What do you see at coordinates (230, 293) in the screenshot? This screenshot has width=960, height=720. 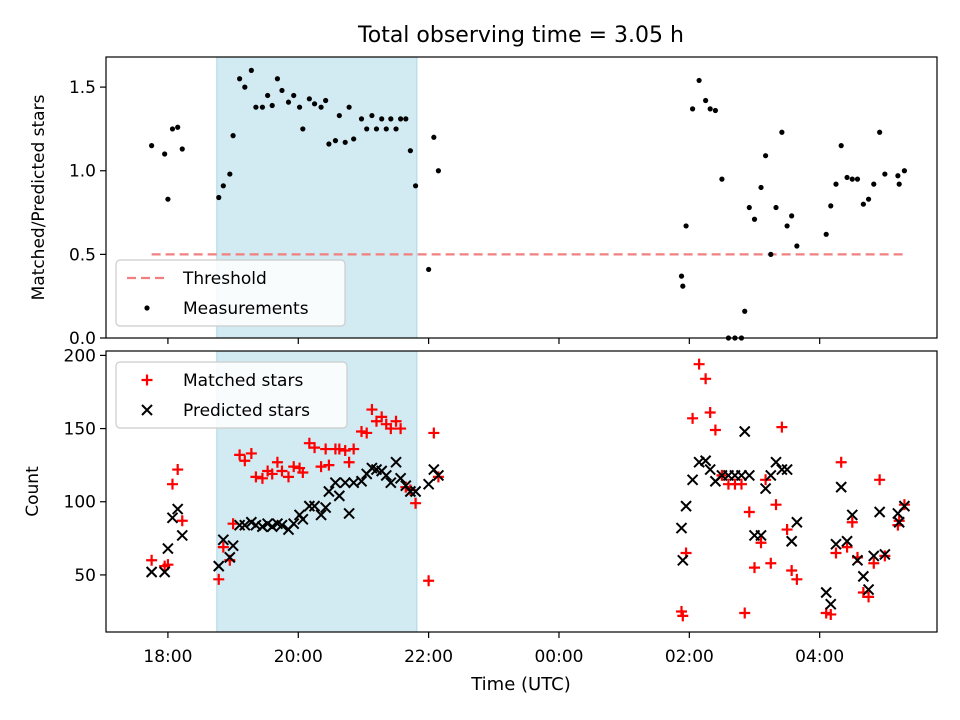 I see `legend-box` at bounding box center [230, 293].